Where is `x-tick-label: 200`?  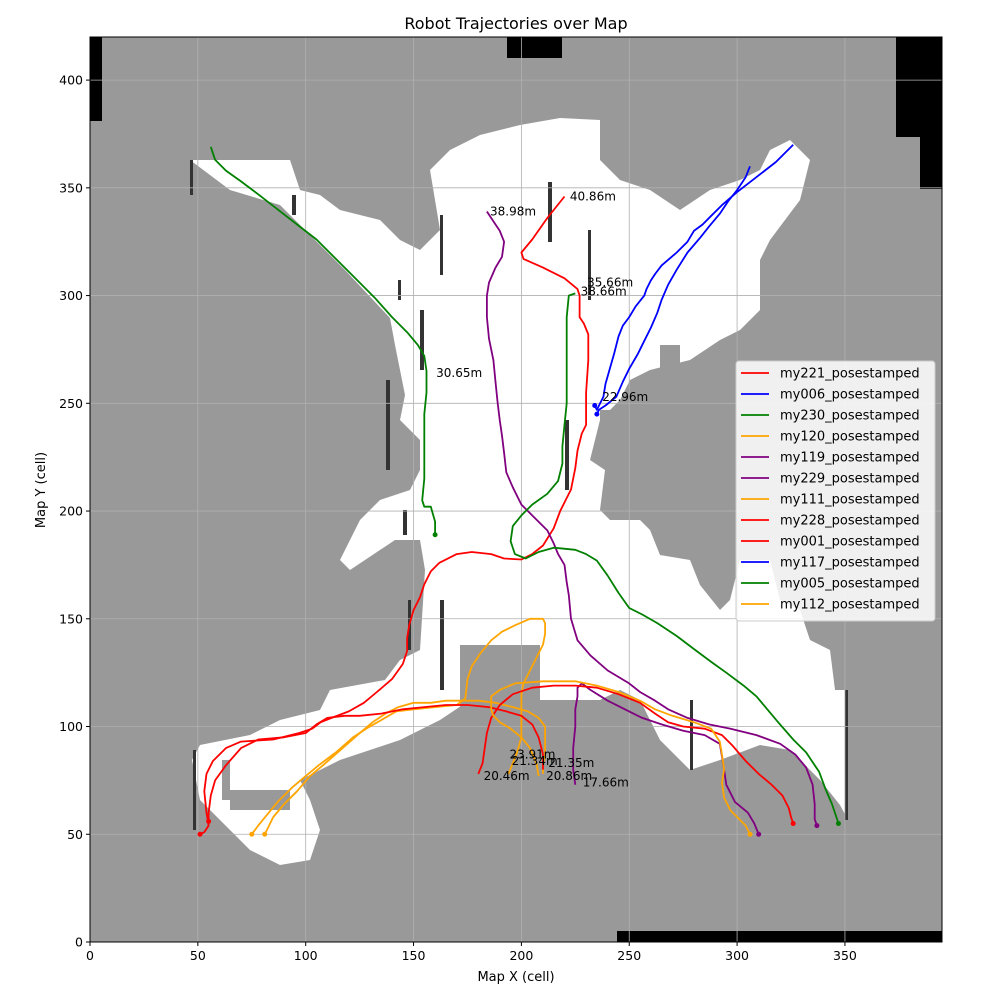 x-tick-label: 200 is located at coordinates (521, 955).